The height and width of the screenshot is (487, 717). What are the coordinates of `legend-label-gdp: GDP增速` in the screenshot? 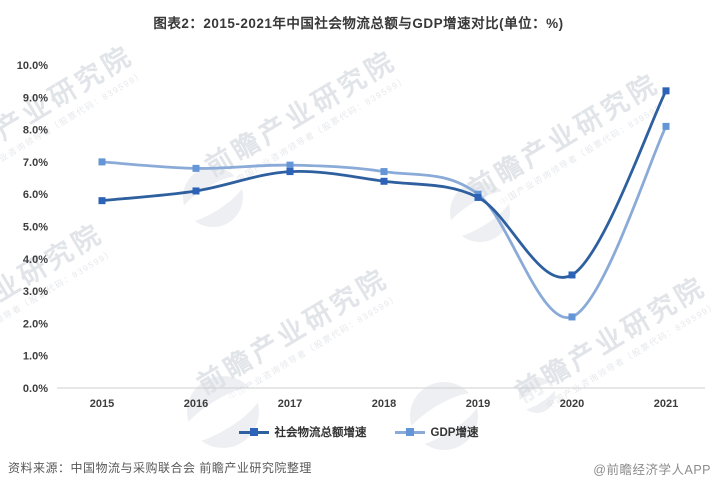 It's located at (454, 433).